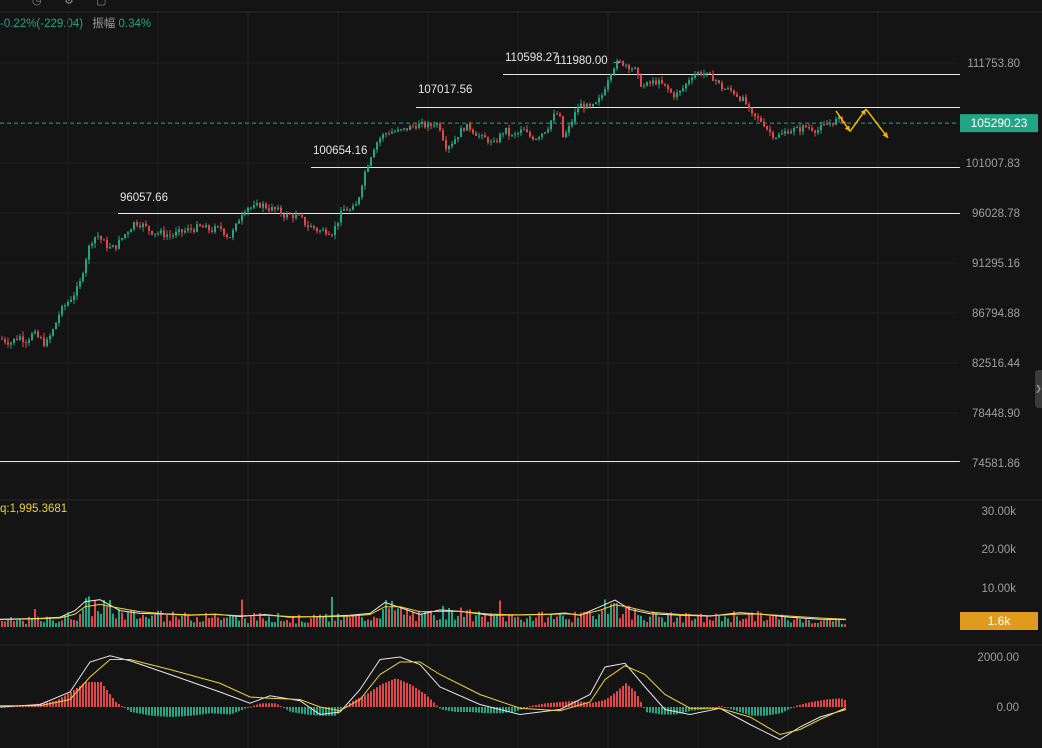 Image resolution: width=1042 pixels, height=748 pixels. What do you see at coordinates (69, 3) in the screenshot?
I see `settings-icon: ⚙` at bounding box center [69, 3].